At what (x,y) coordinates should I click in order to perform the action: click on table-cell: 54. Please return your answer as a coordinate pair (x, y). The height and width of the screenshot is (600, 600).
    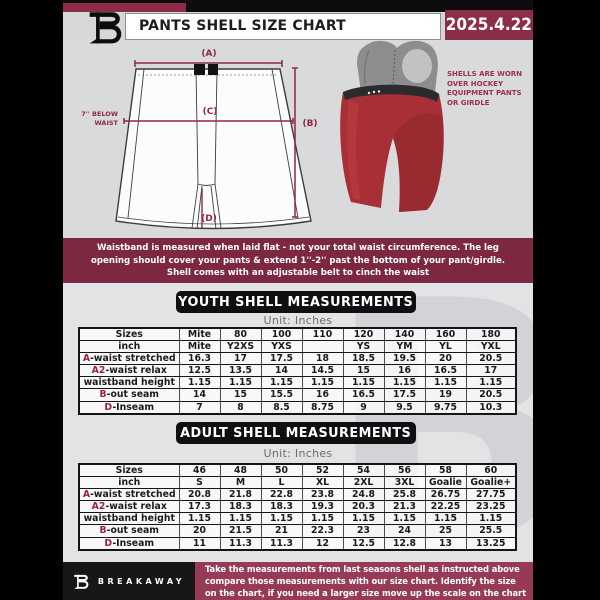
    Looking at the image, I should click on (363, 470).